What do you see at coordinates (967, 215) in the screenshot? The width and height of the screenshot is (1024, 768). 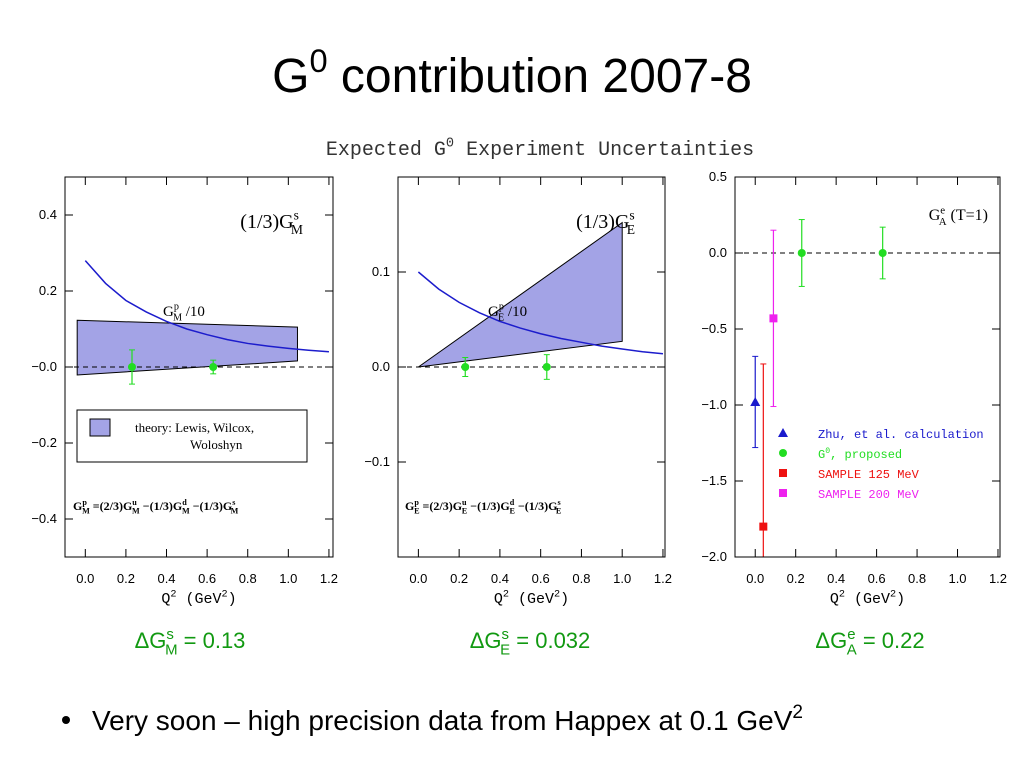 I see `text-part: (T=1)` at bounding box center [967, 215].